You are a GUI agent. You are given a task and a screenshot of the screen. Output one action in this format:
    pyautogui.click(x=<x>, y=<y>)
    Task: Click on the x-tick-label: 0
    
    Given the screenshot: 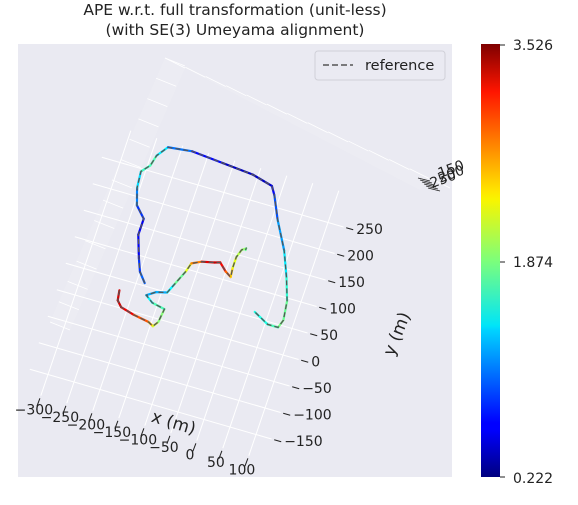 What is the action you would take?
    pyautogui.click(x=189, y=455)
    